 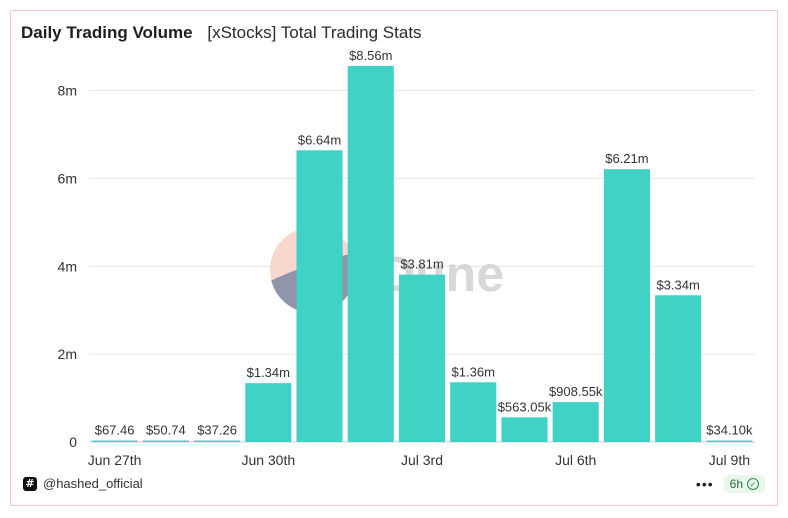 What do you see at coordinates (736, 484) in the screenshot?
I see `refresh-interval: 6h` at bounding box center [736, 484].